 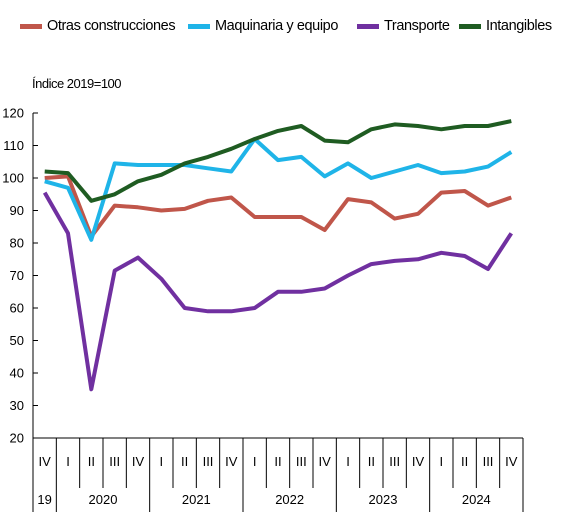 I want to click on y-tick-label: 100, so click(x=13, y=178).